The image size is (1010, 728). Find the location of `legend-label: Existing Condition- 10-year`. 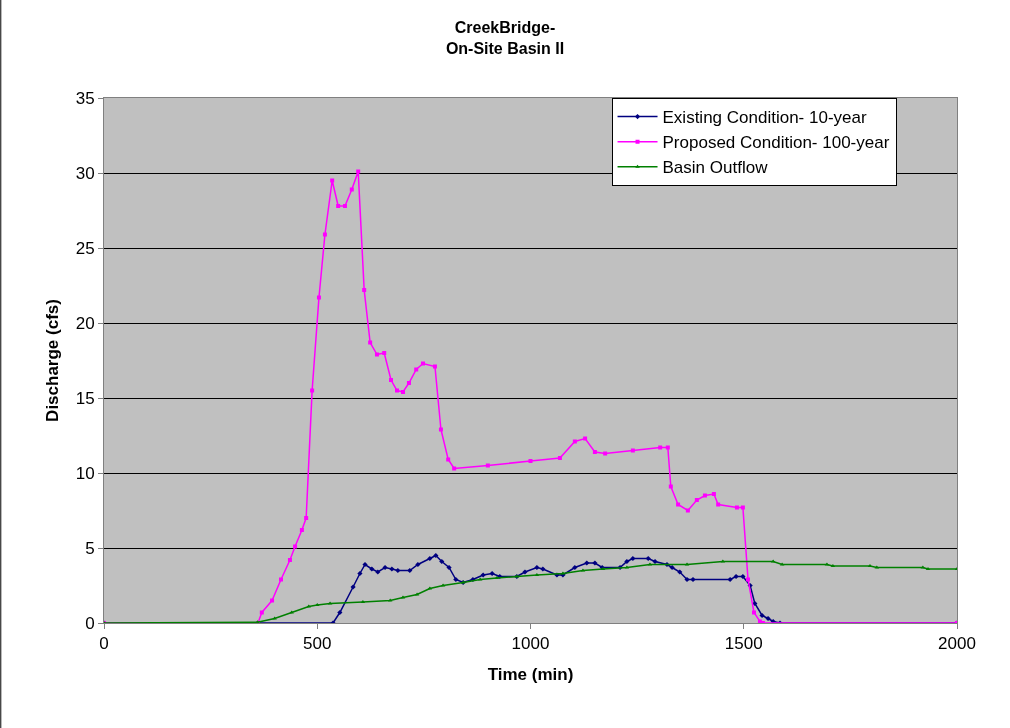

legend-label: Existing Condition- 10-year is located at coordinates (764, 118).